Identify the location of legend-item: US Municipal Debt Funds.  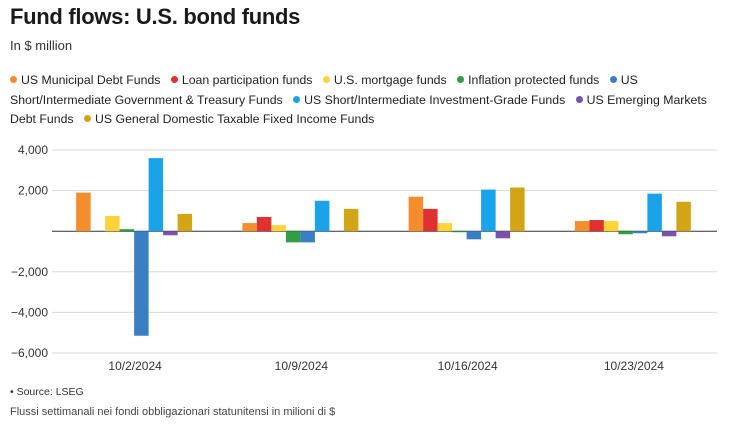
(88, 80).